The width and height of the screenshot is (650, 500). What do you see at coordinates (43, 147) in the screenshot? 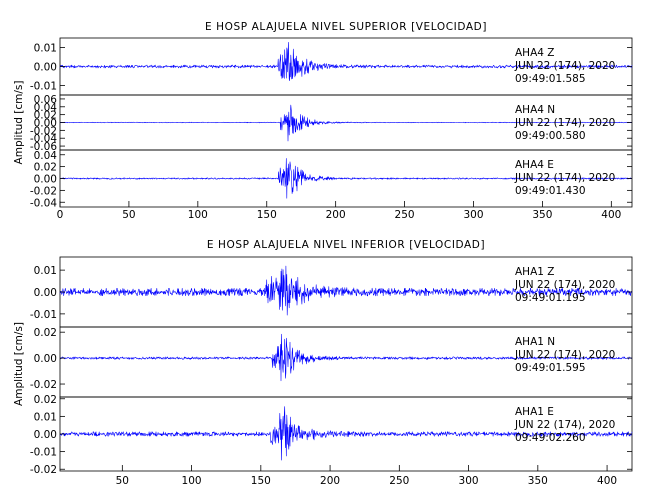
I see `y-tick-label: -0.06` at bounding box center [43, 147].